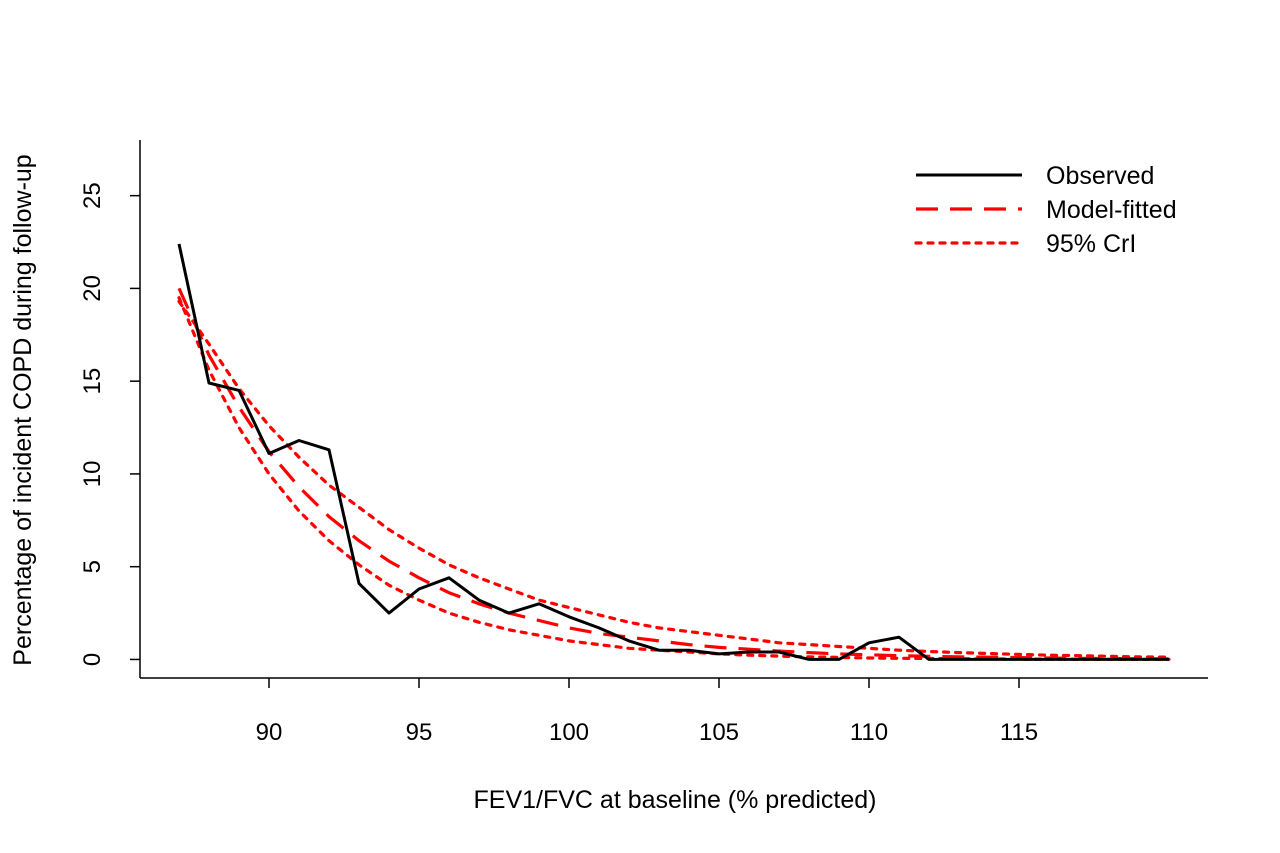  What do you see at coordinates (1100, 176) in the screenshot?
I see `legend-label: Observed` at bounding box center [1100, 176].